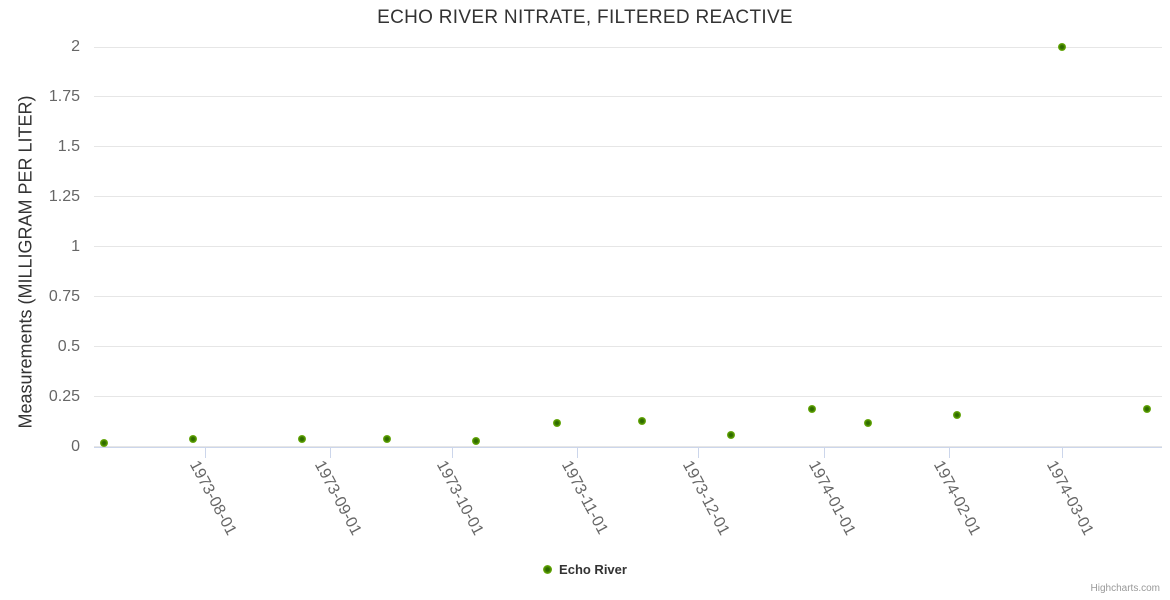 Image resolution: width=1170 pixels, height=600 pixels. Describe the element at coordinates (956, 498) in the screenshot. I see `x-axis-label: 1974-02-01` at that location.